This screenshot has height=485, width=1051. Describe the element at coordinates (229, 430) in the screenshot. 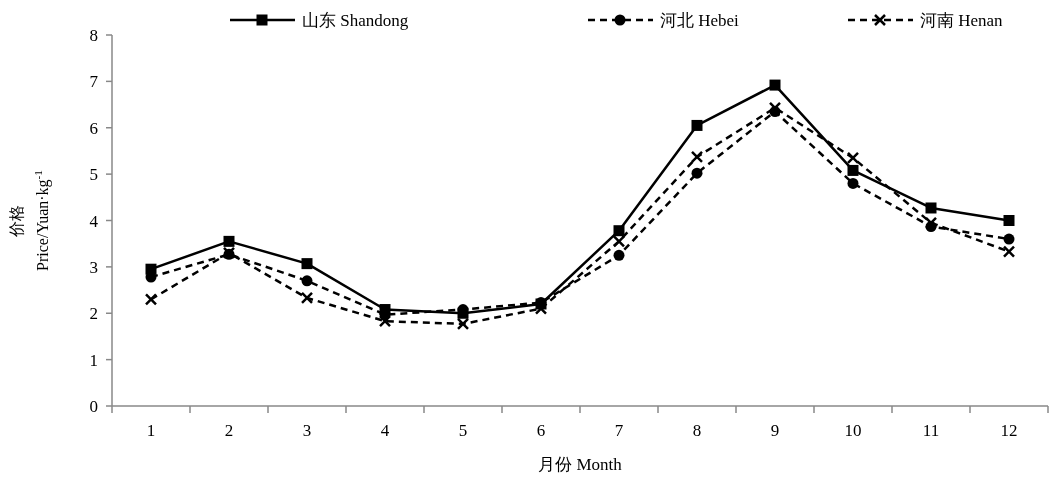

I see `x-tick-label: 2` at that location.